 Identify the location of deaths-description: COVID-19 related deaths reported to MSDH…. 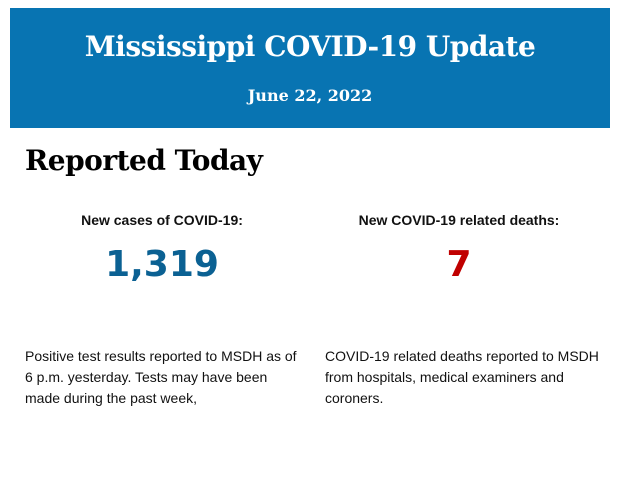
(462, 377).